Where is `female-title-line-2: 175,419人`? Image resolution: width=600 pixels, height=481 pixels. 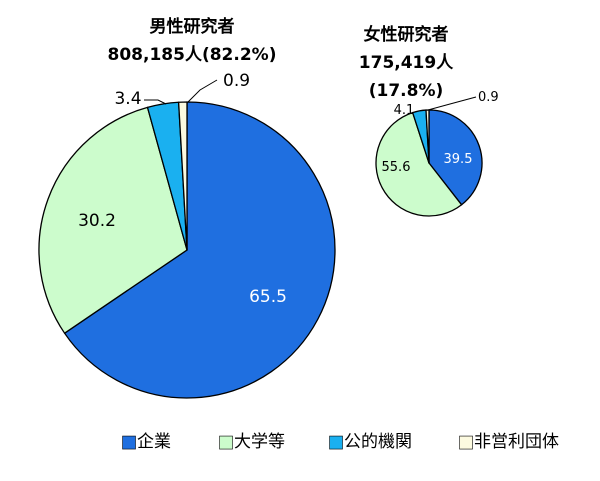
female-title-line-2: 175,419人 is located at coordinates (406, 63).